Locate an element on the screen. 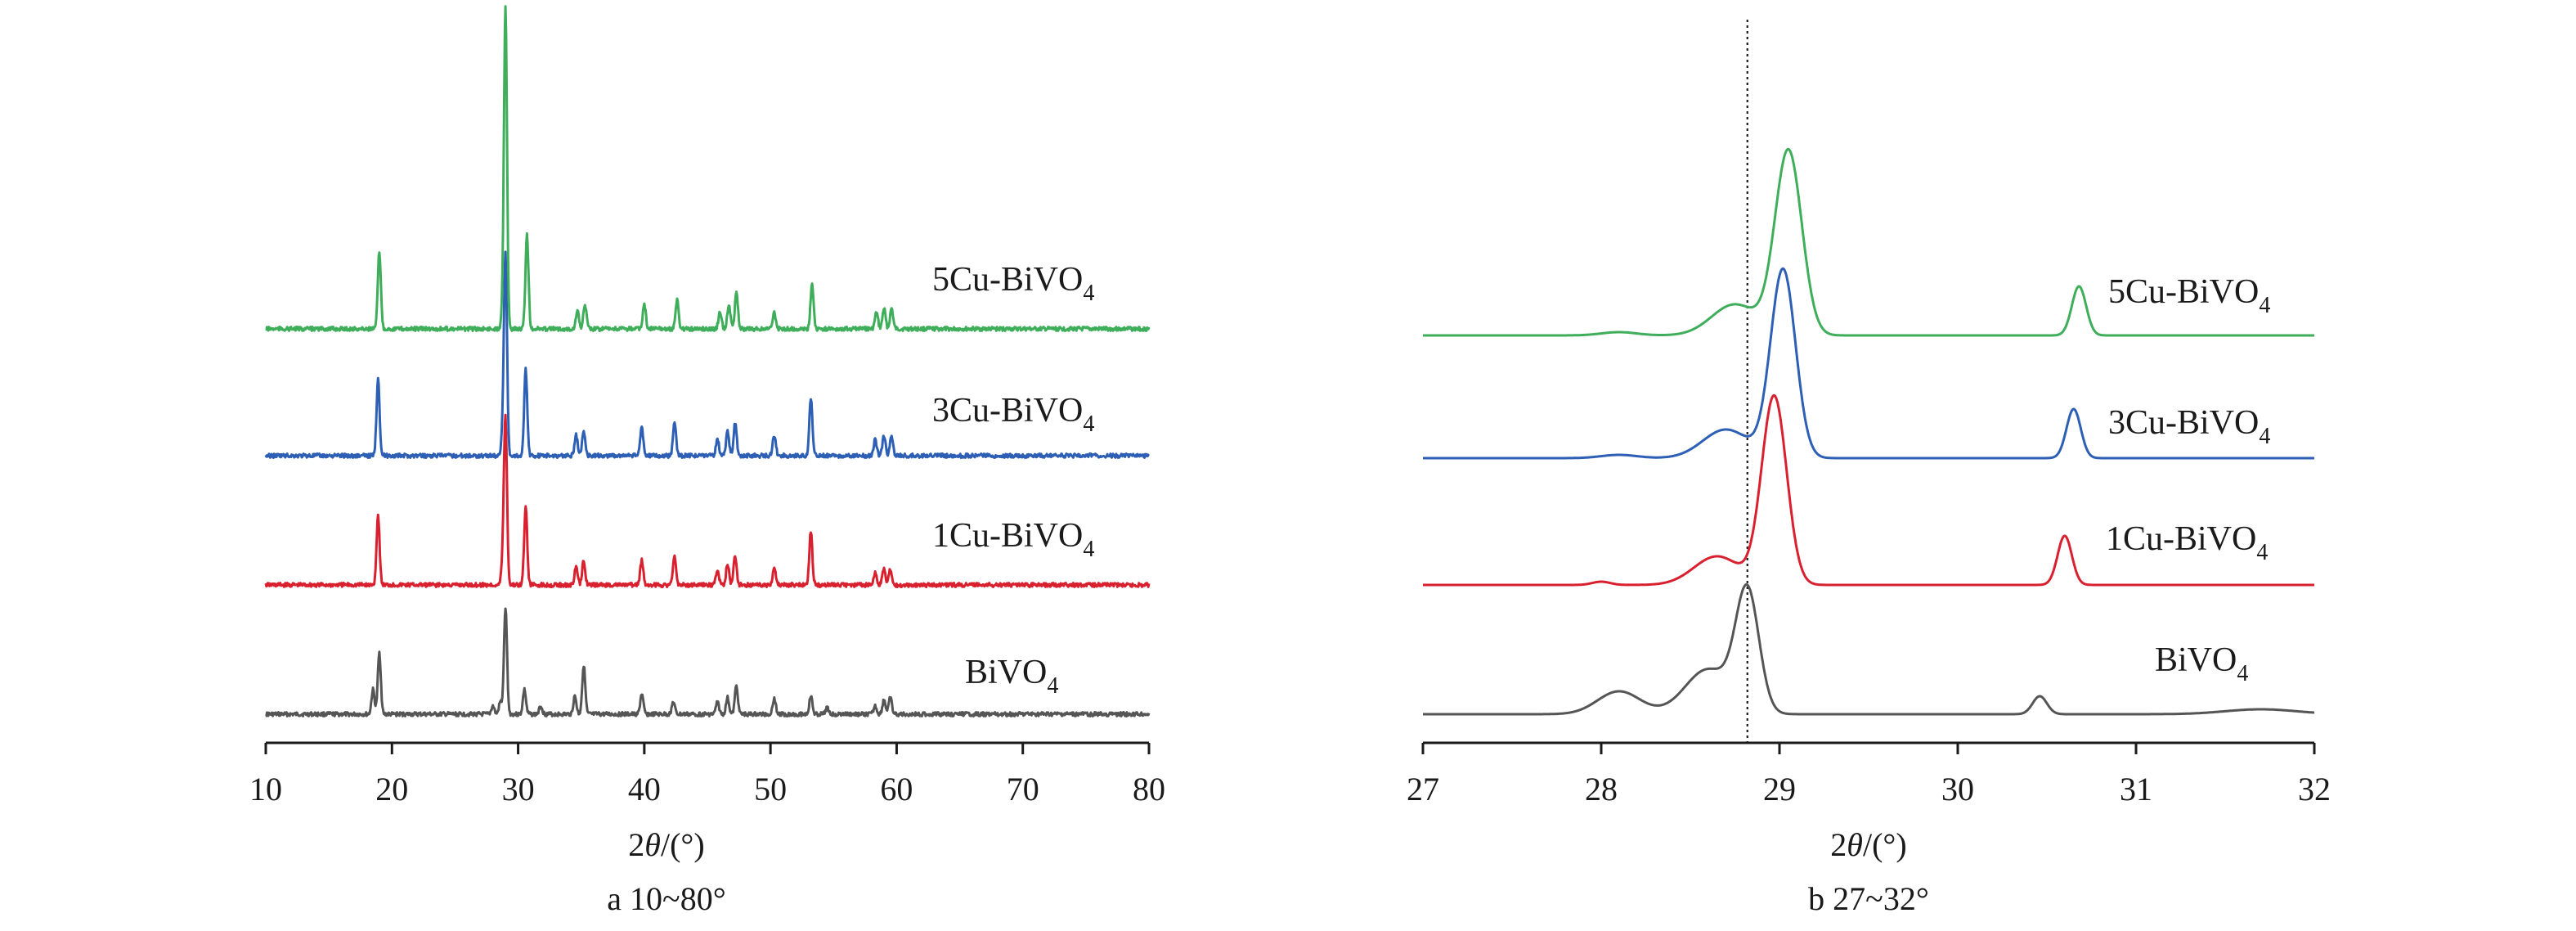 The height and width of the screenshot is (931, 2576). x-tick-label: 50 is located at coordinates (770, 789).